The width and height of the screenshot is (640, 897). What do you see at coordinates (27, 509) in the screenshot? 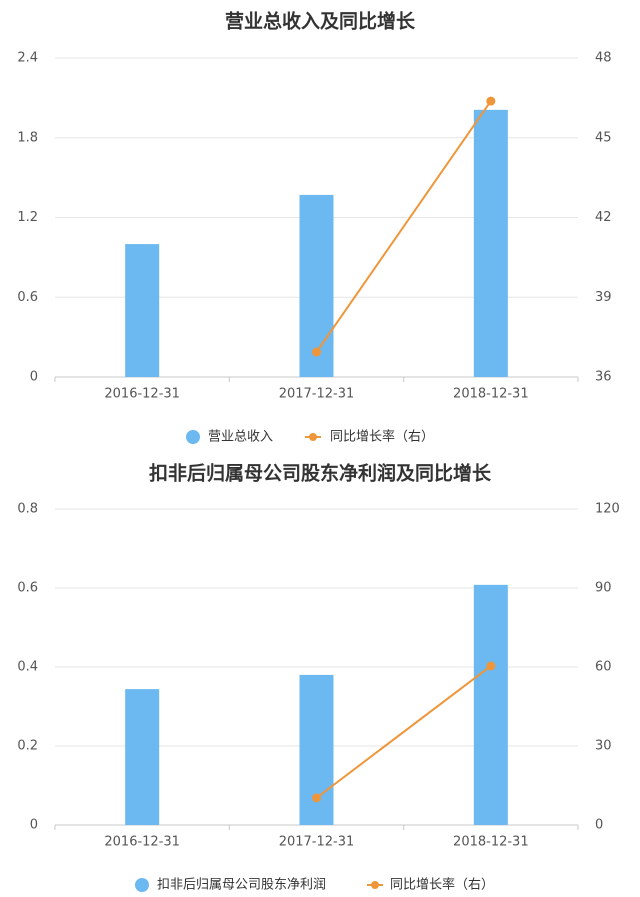
I see `y-tick-label: 0.8` at bounding box center [27, 509].